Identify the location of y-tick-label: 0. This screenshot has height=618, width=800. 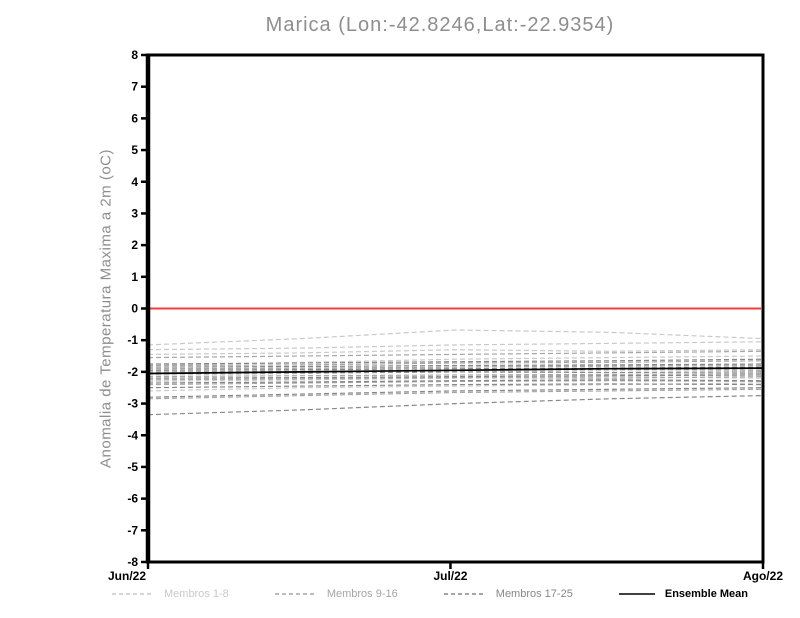
(134, 309).